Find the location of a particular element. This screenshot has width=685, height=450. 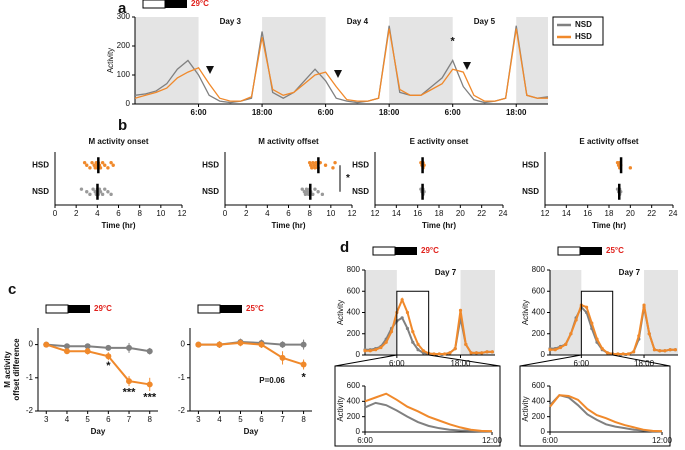

x-tick-label: 12:00 is located at coordinates (662, 440).